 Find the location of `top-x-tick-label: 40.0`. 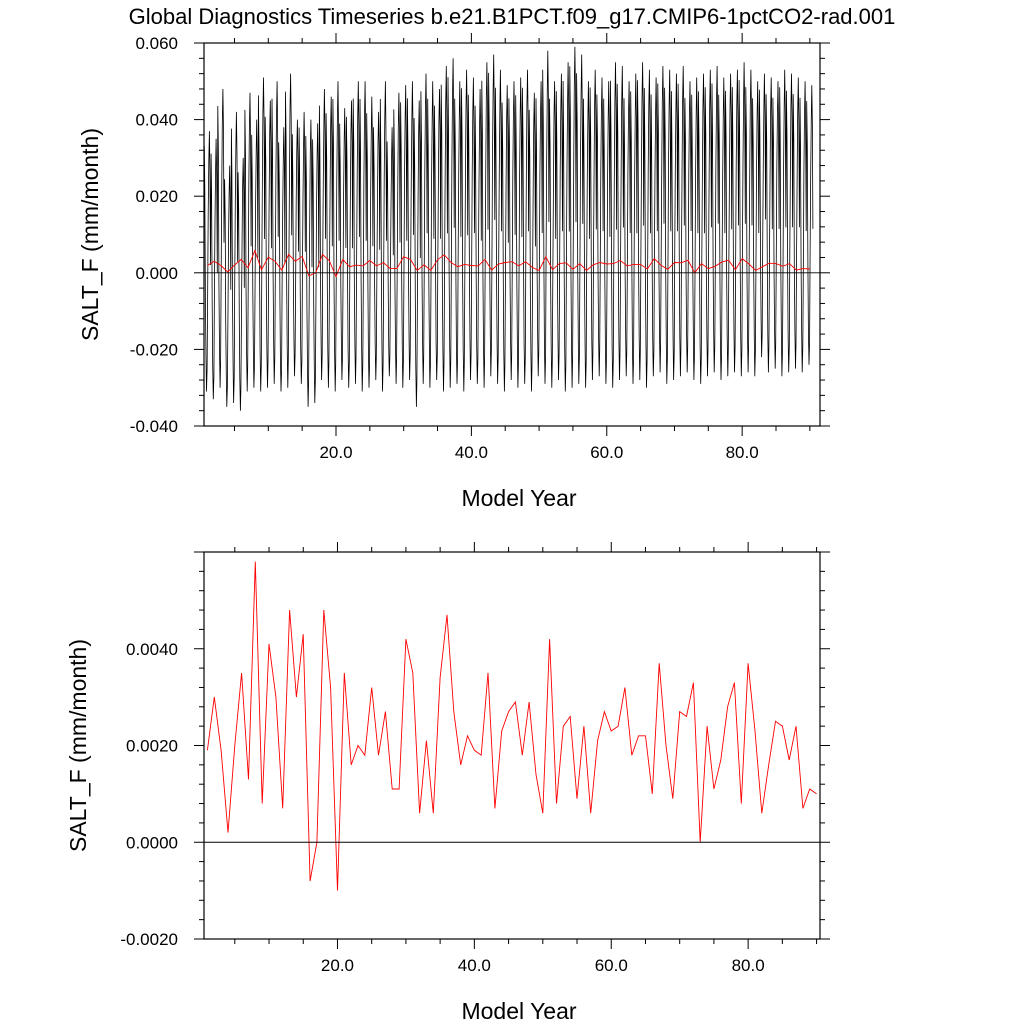

top-x-tick-label: 40.0 is located at coordinates (471, 452).